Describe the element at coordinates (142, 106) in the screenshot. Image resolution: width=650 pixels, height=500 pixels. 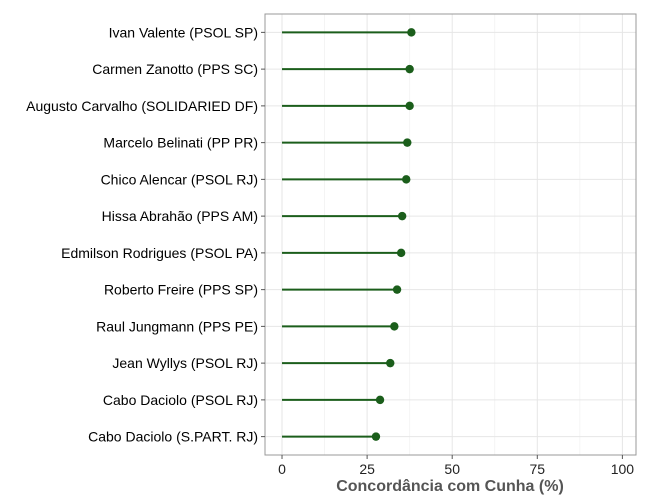
I see `y-tick-label: Augusto Carvalho (SOLIDARIED DF)` at that location.